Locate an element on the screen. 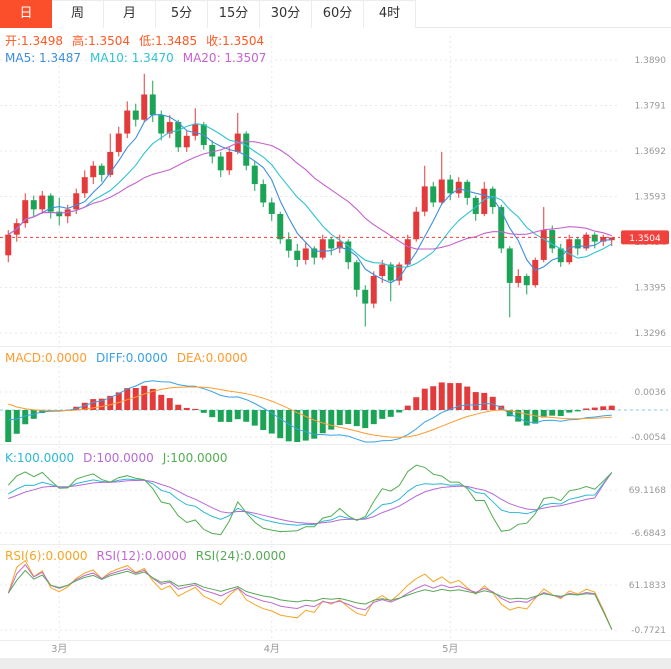 The width and height of the screenshot is (671, 669). svg-text: 4月 is located at coordinates (272, 649).